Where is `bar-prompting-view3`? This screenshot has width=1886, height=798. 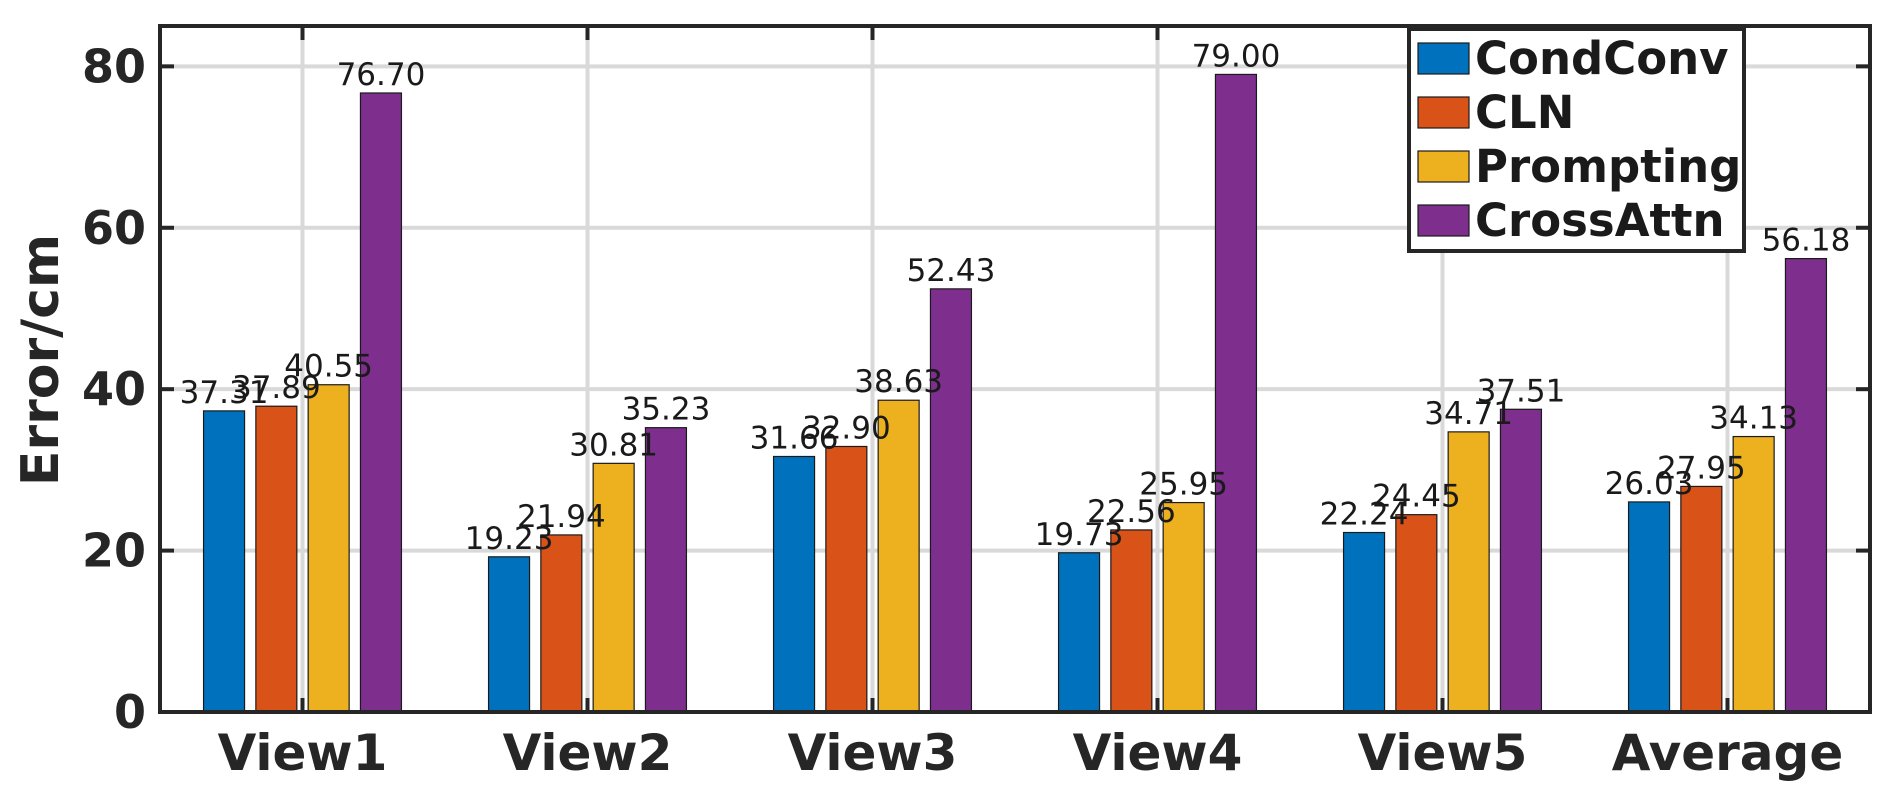
bar-prompting-view3 is located at coordinates (898, 556).